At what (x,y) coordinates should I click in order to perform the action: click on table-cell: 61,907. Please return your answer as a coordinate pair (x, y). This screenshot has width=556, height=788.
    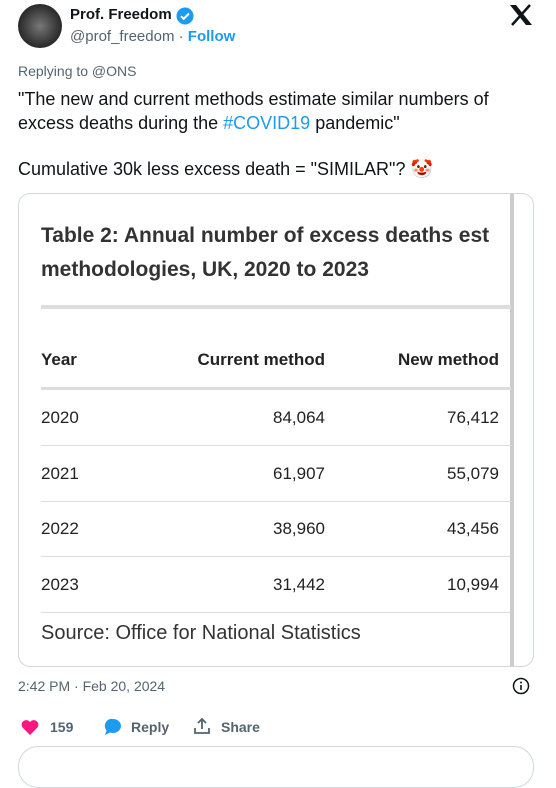
    Looking at the image, I should click on (299, 473).